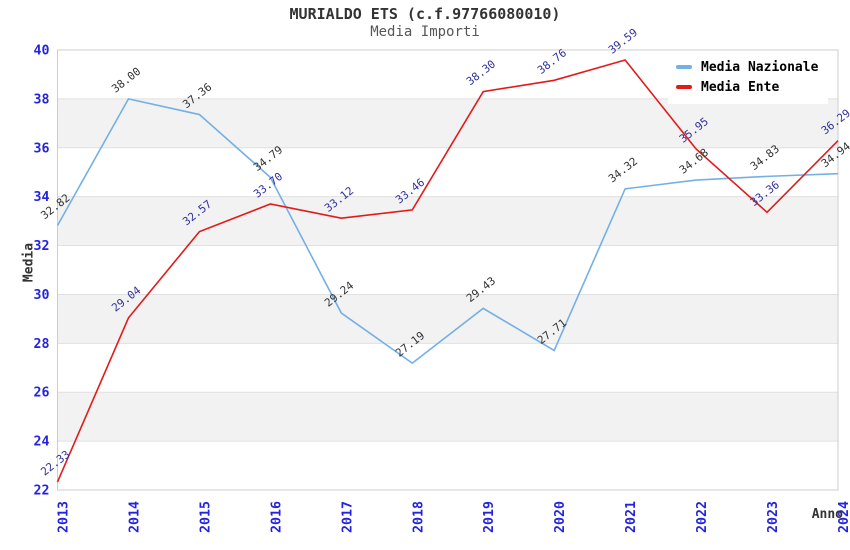 The image size is (850, 550). Describe the element at coordinates (41, 51) in the screenshot. I see `y-tick-label: 40` at that location.